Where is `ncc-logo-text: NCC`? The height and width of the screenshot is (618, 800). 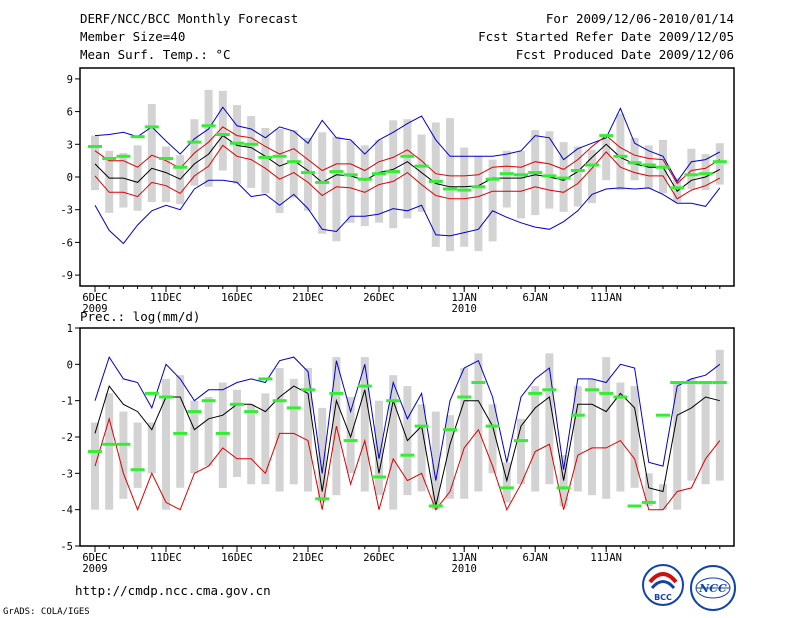 ncc-logo-text: NCC is located at coordinates (712, 588).